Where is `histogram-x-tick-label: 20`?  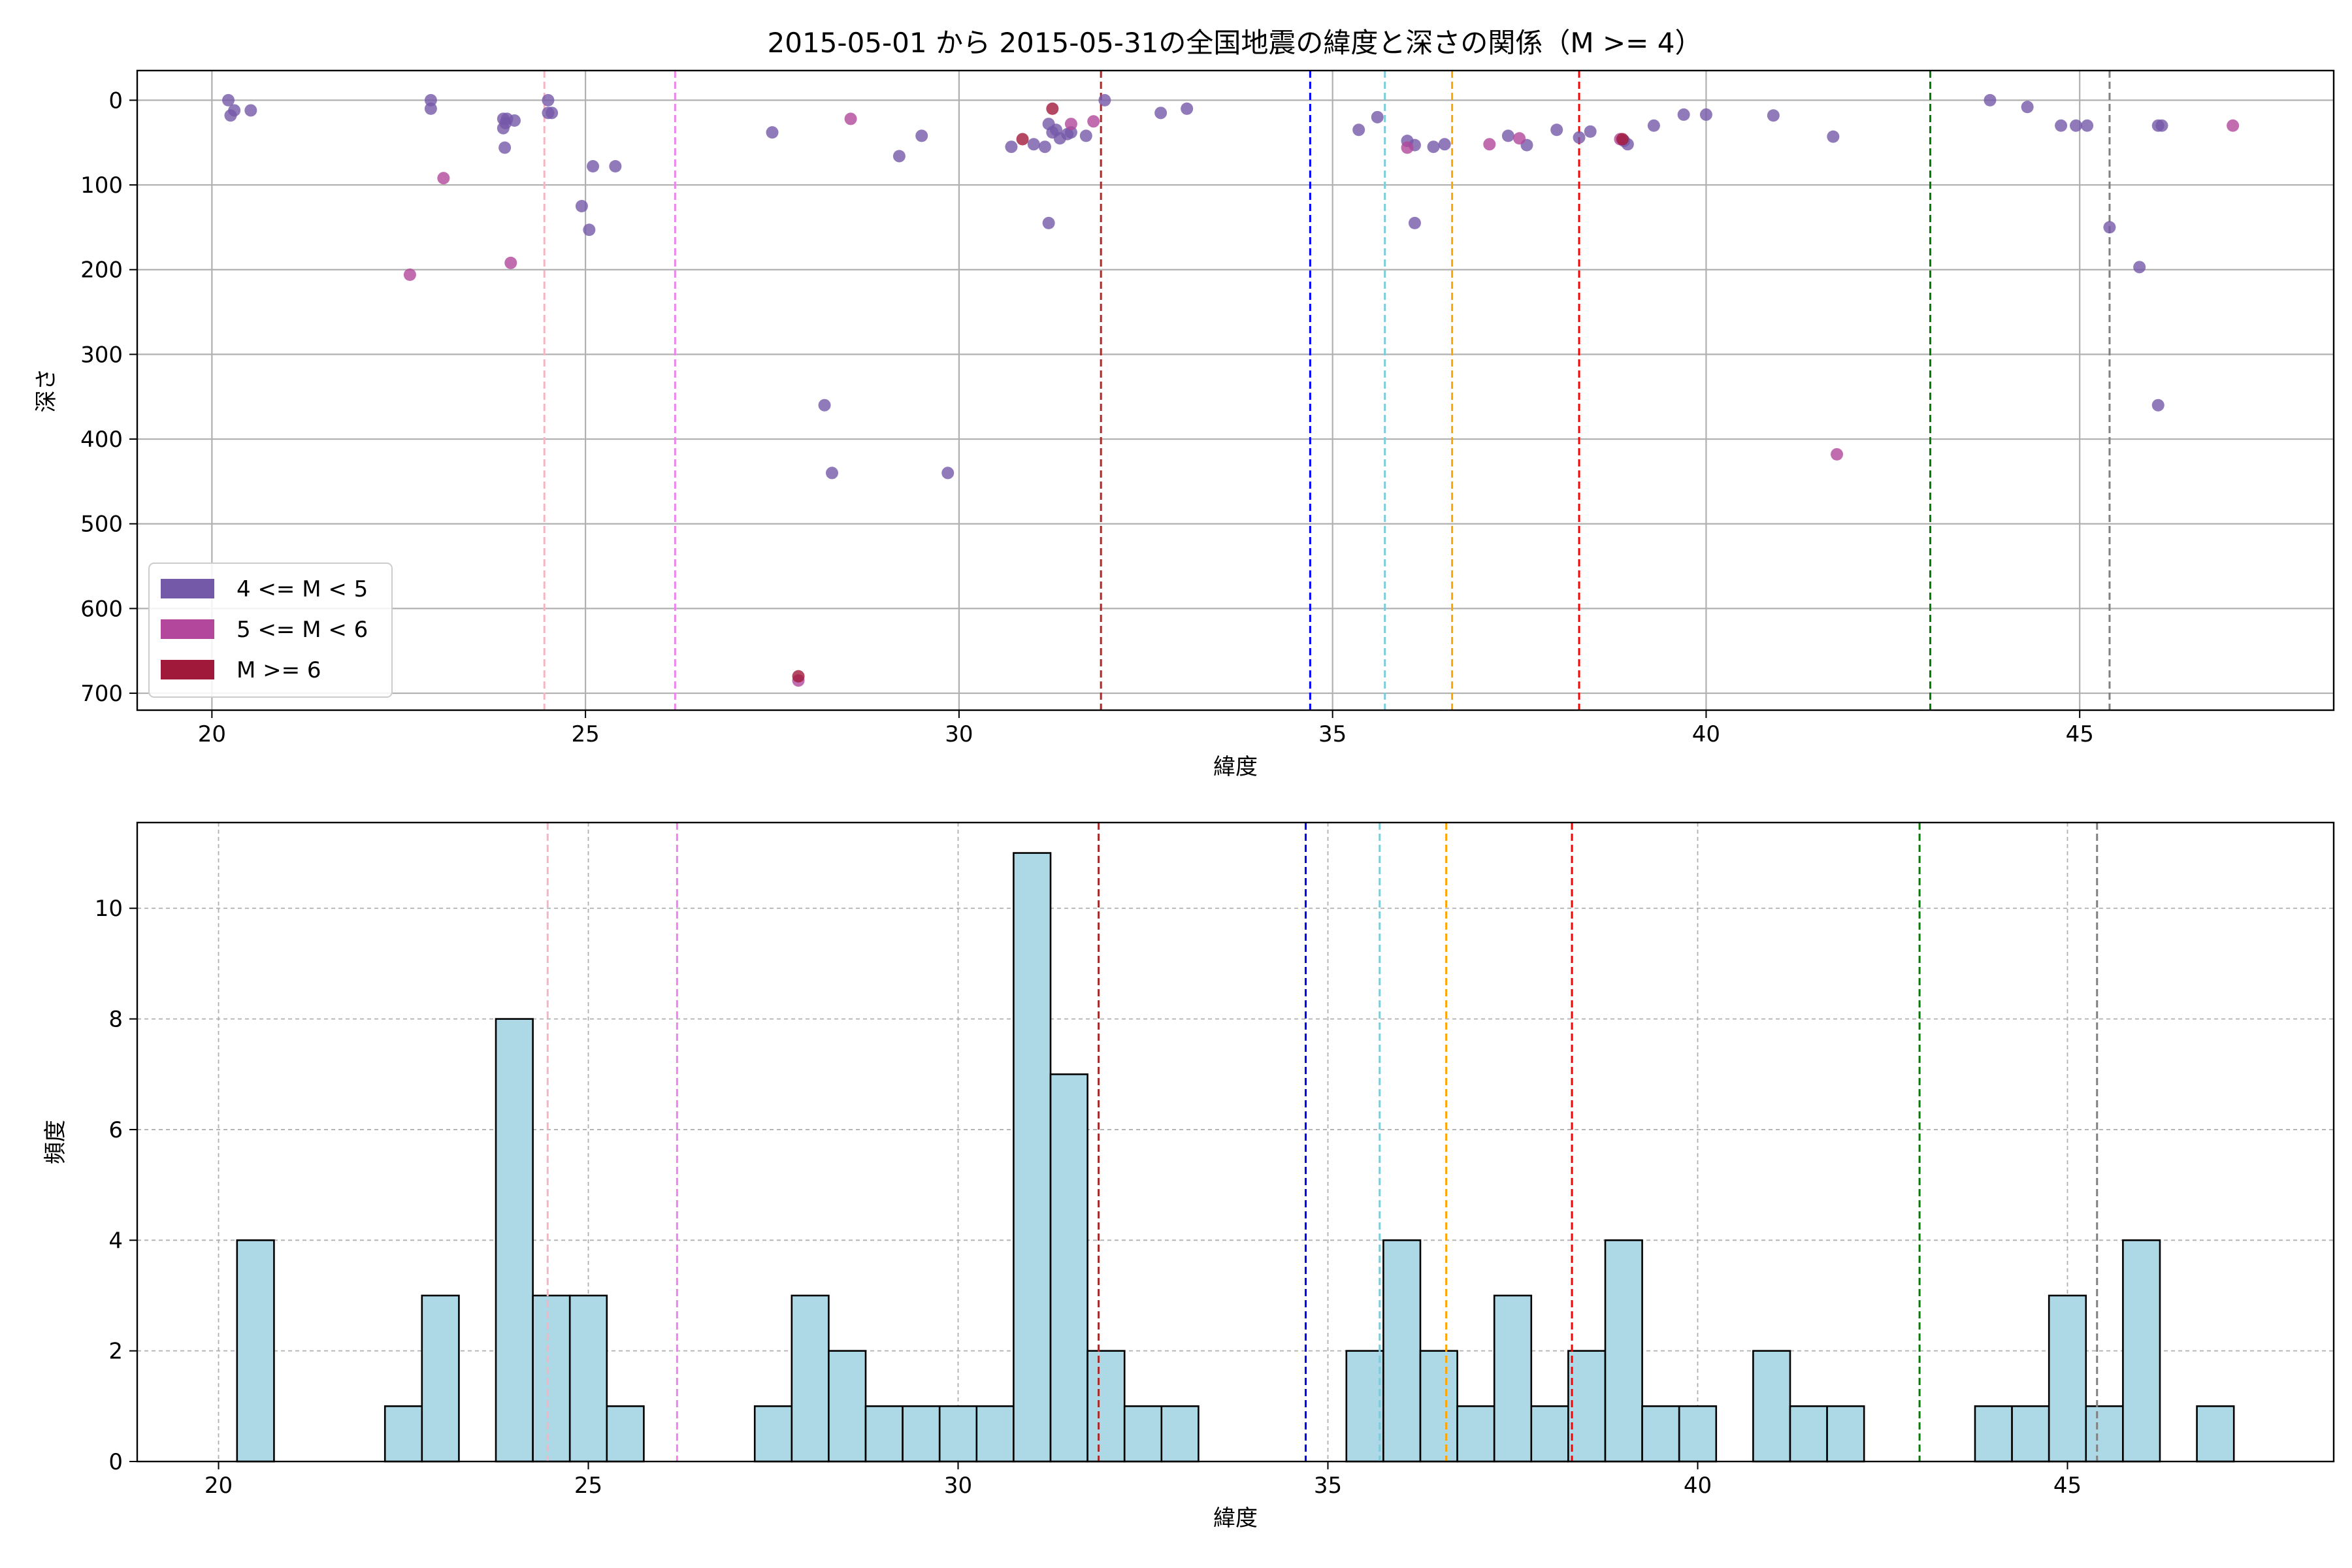 histogram-x-tick-label: 20 is located at coordinates (218, 1486).